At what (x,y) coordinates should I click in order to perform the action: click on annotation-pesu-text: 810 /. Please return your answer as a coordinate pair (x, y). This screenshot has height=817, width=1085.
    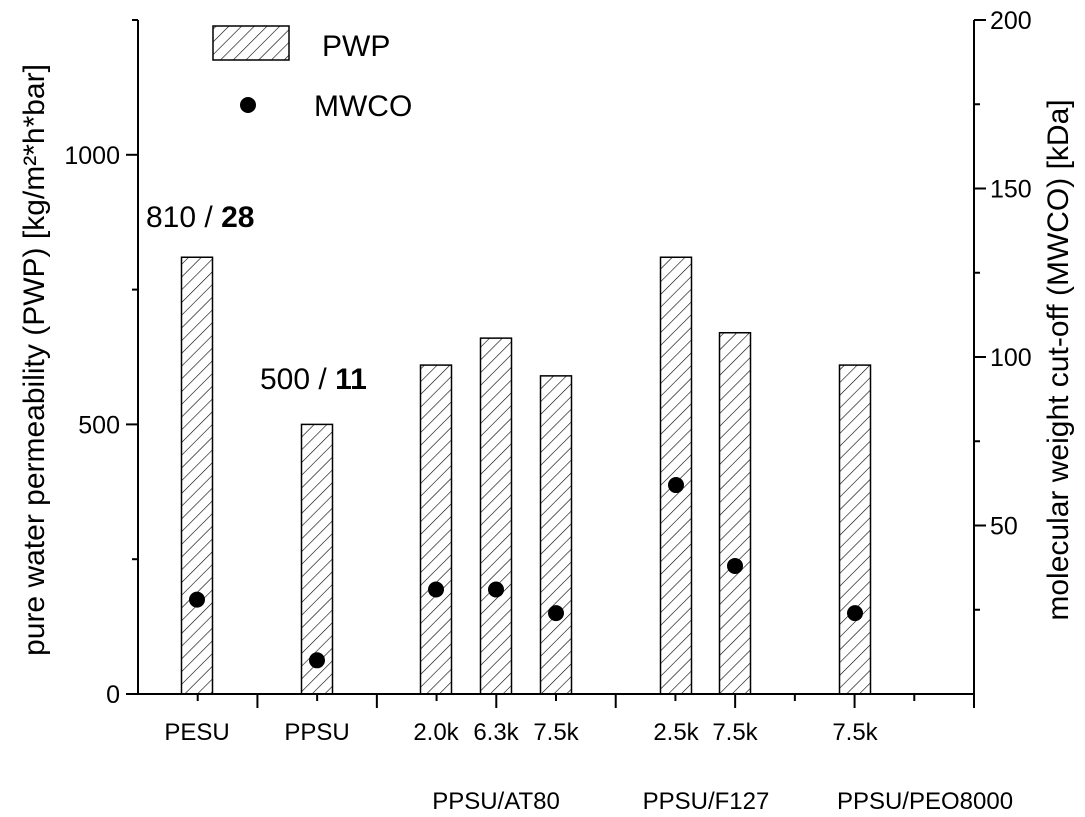
    Looking at the image, I should click on (183, 217).